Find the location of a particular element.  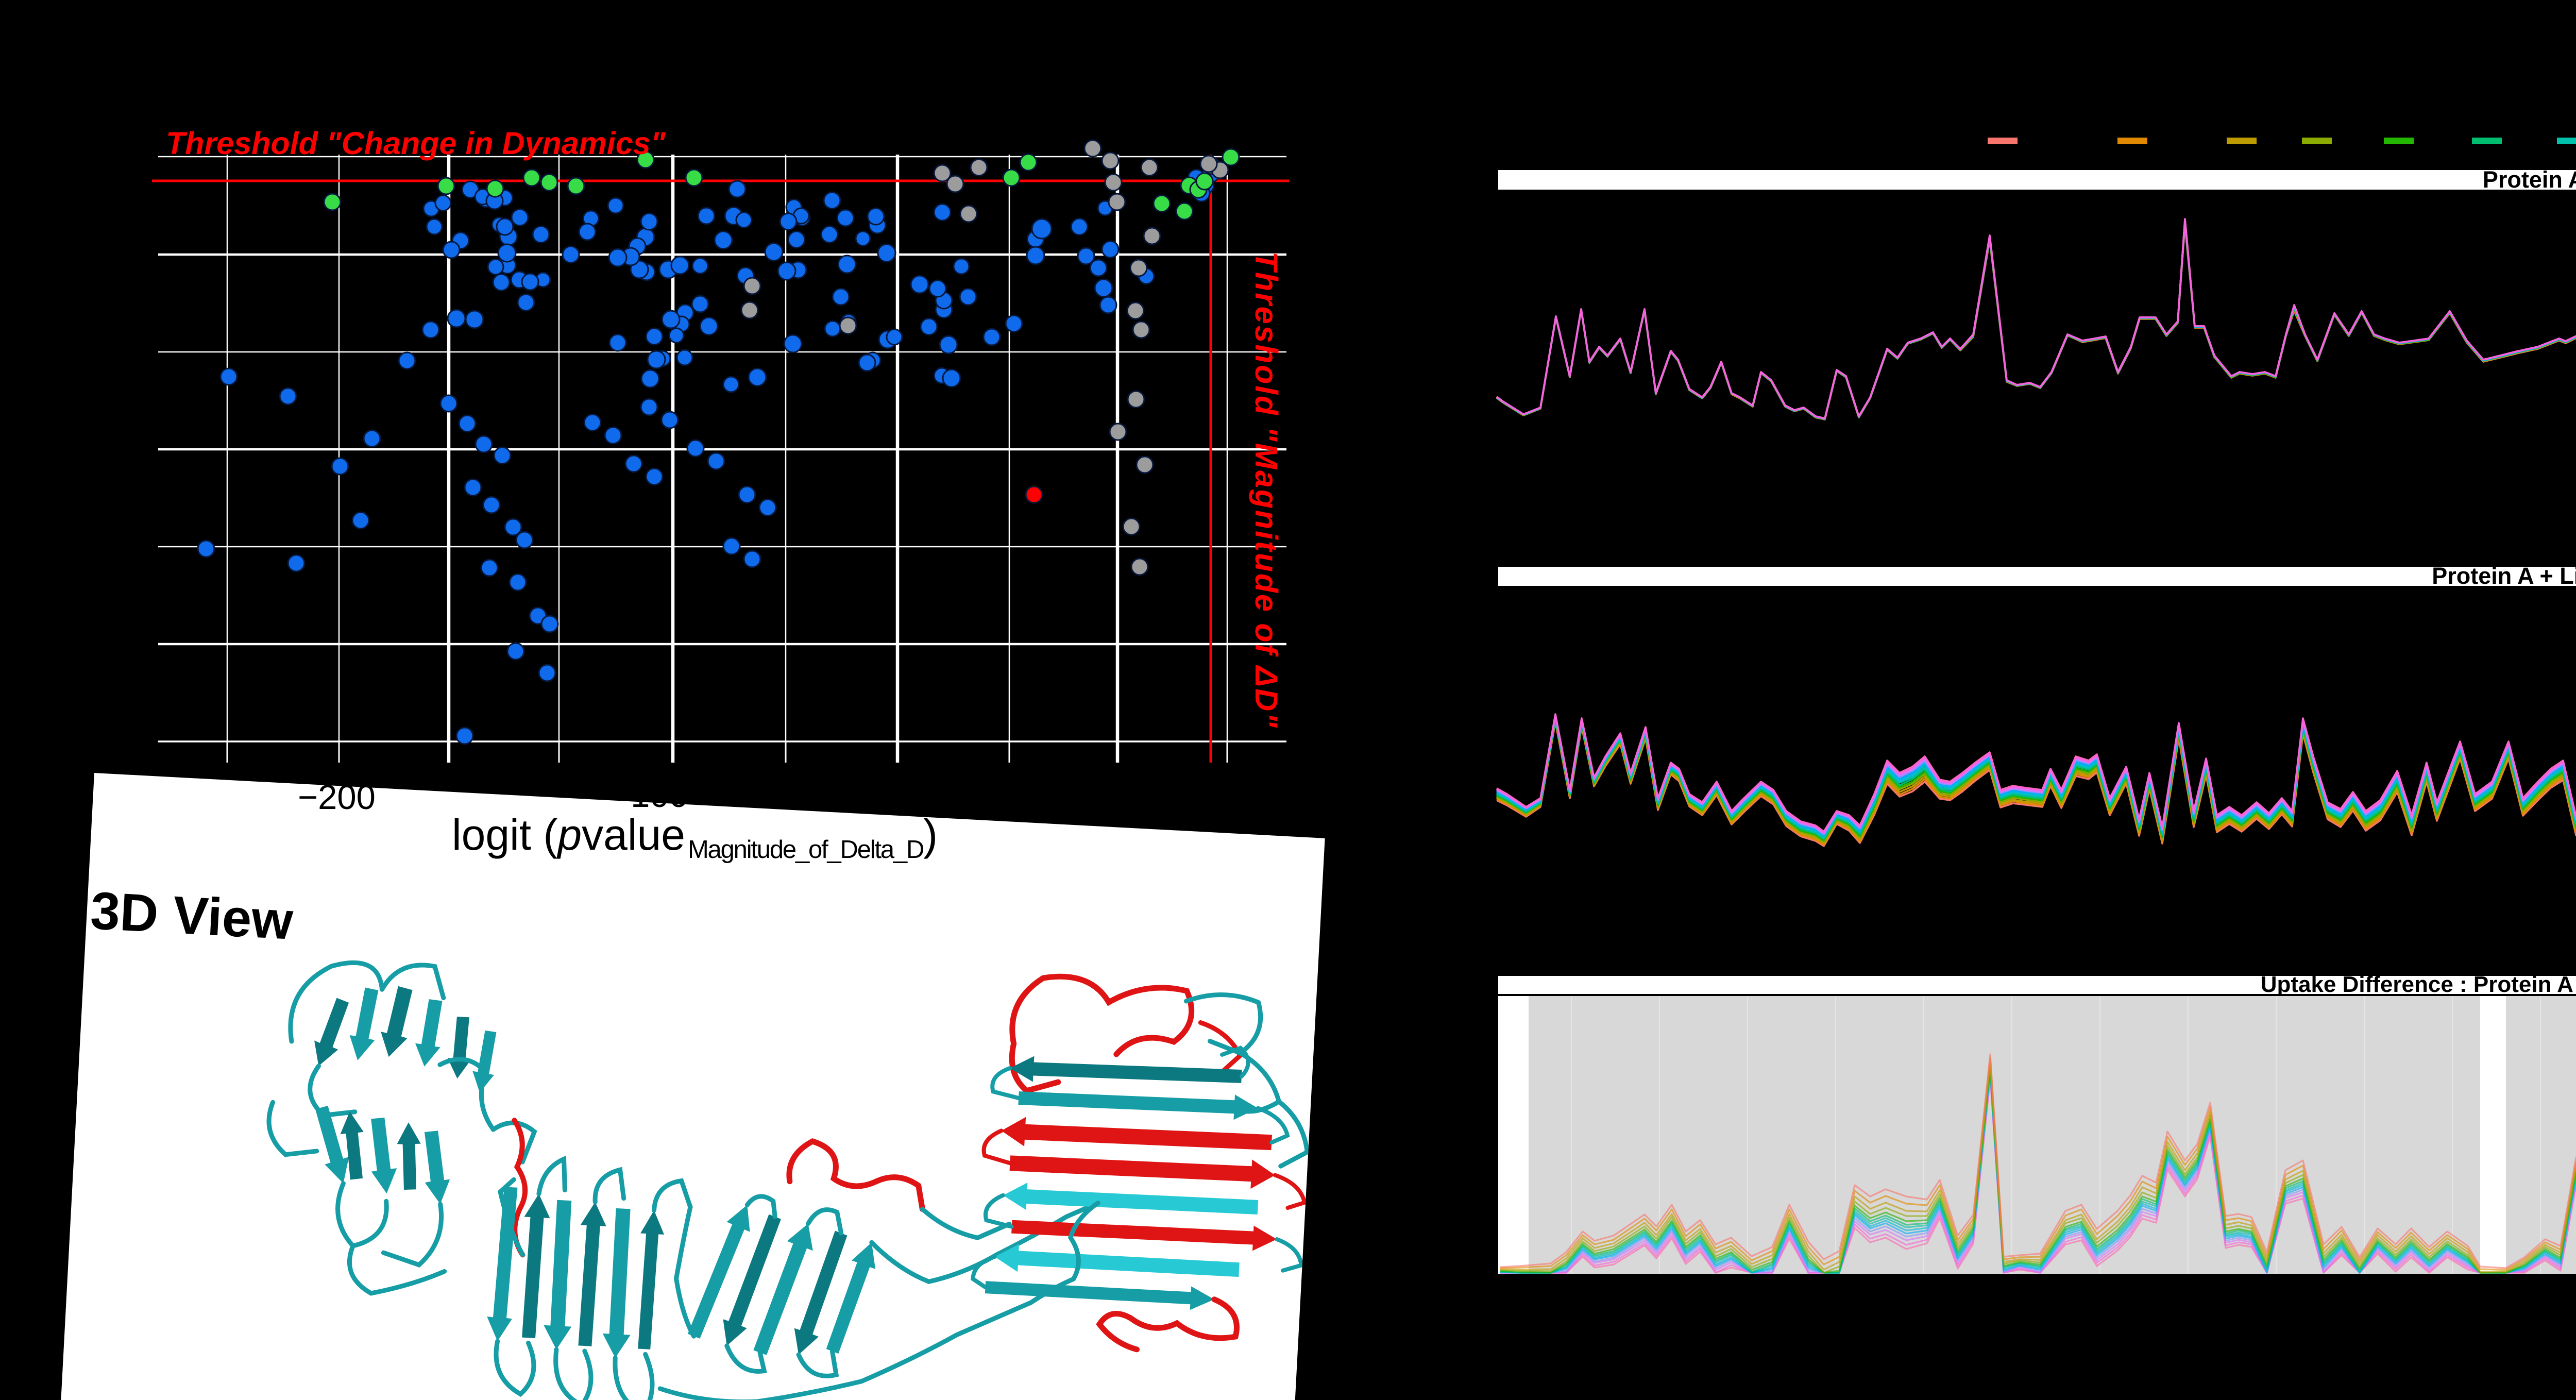

svg-text: Threshold "Magnitude of ΔD" is located at coordinates (1266, 490).